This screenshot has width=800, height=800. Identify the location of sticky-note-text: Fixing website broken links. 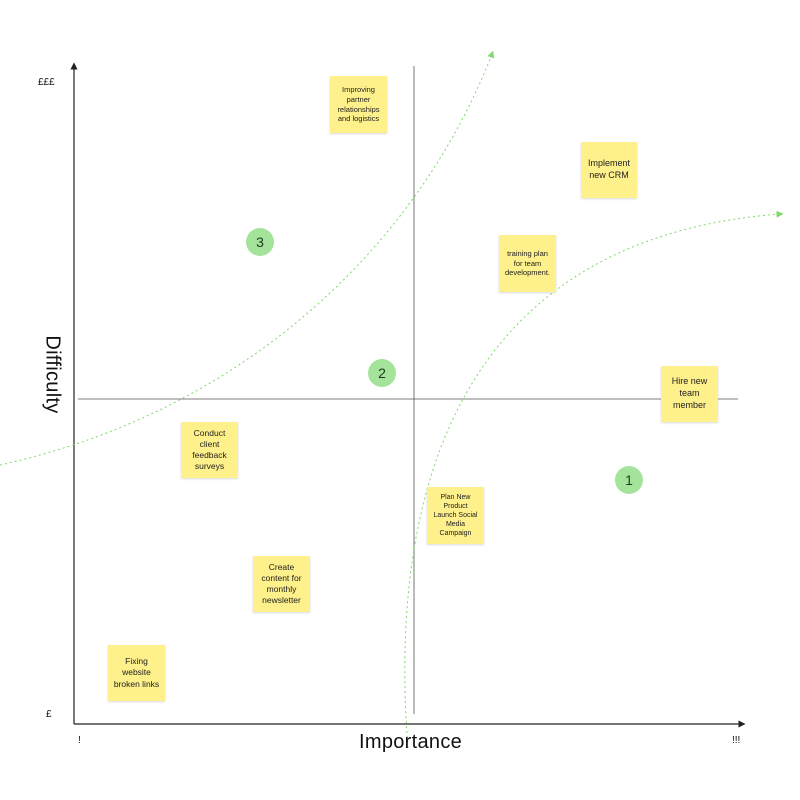
(136, 672).